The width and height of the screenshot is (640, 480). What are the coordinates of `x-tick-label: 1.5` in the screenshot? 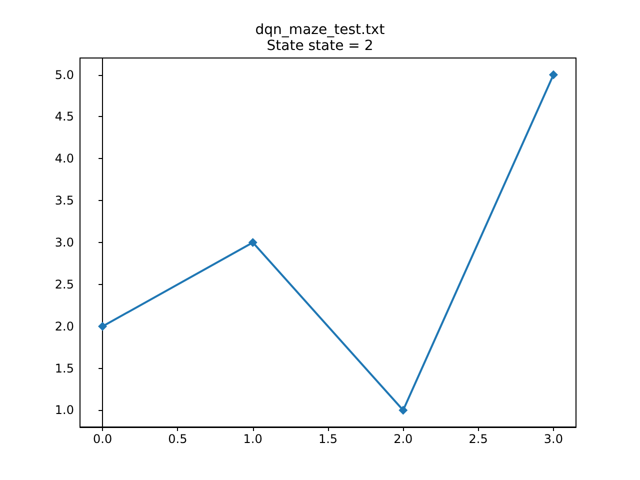 It's located at (328, 439).